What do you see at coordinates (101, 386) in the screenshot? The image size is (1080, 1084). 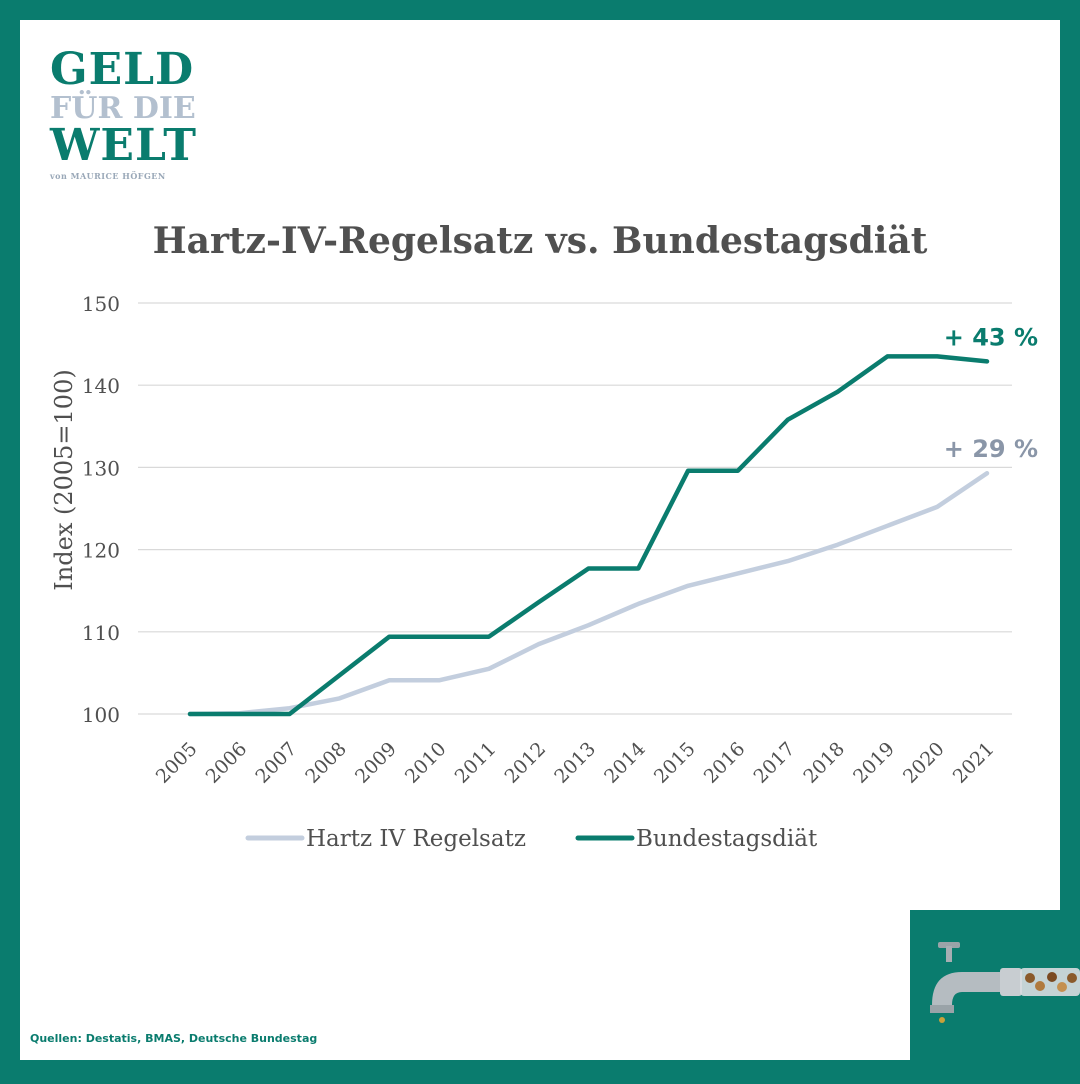 I see `y-tick-label: 140` at bounding box center [101, 386].